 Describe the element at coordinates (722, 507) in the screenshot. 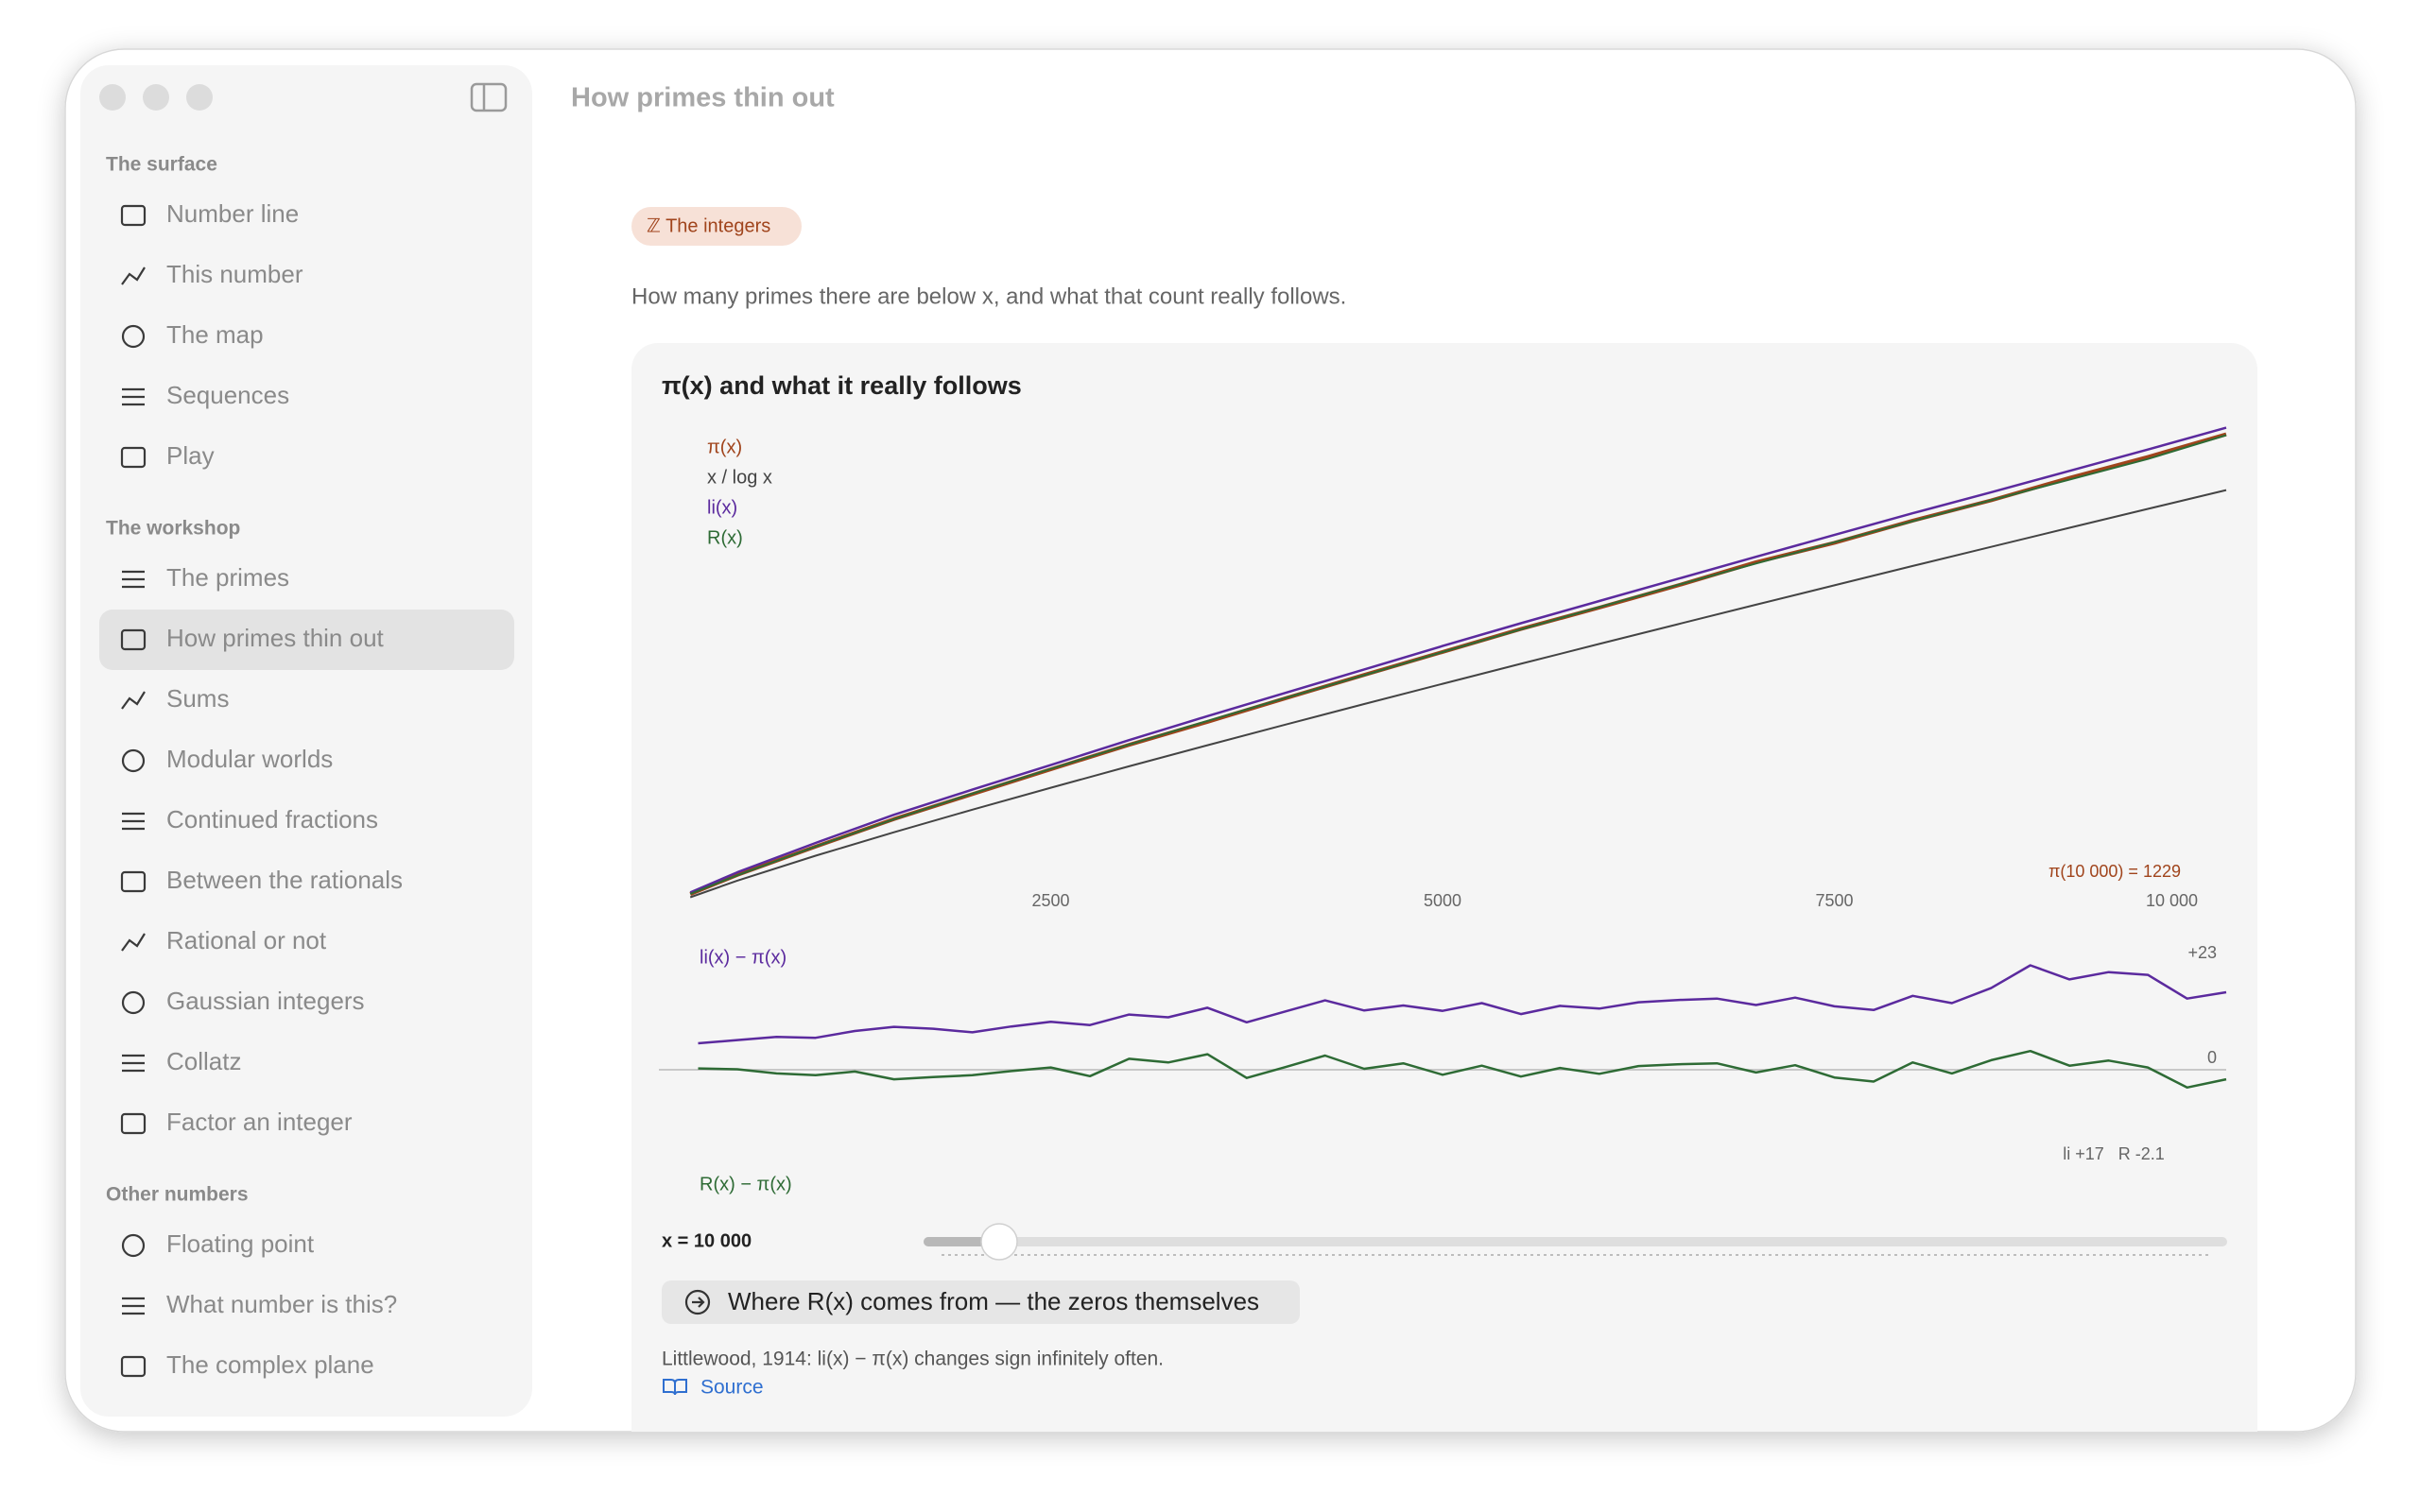

I see `legend-entry: li(x)` at that location.